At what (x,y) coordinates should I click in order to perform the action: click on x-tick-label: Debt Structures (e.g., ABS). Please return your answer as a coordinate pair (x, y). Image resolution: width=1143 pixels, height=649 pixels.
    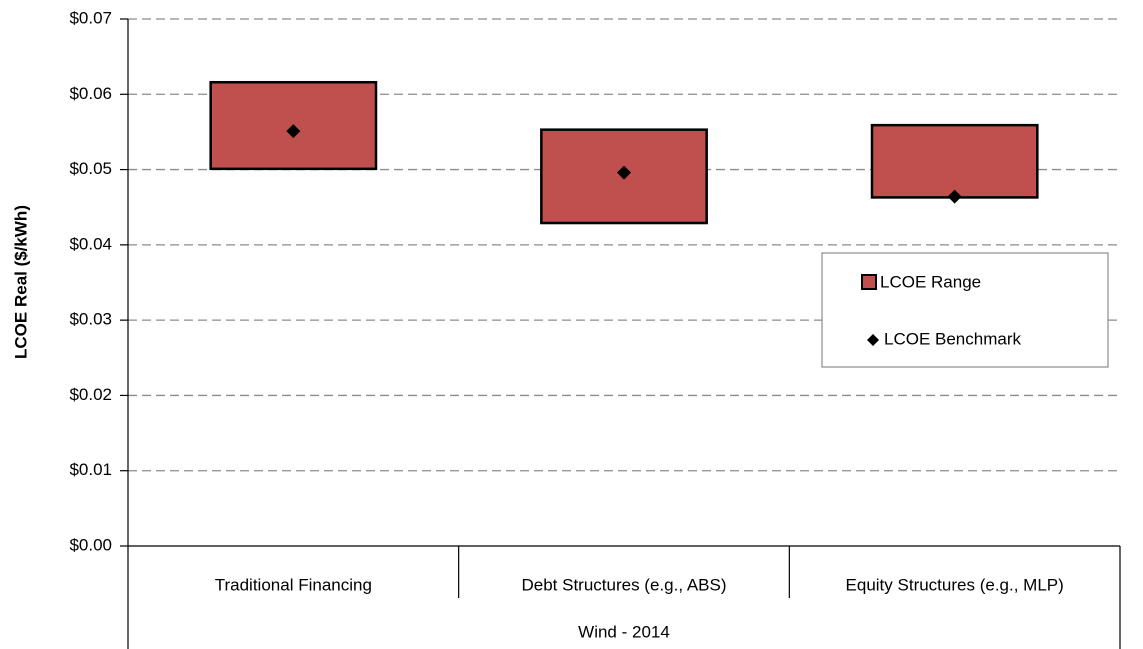
    Looking at the image, I should click on (623, 584).